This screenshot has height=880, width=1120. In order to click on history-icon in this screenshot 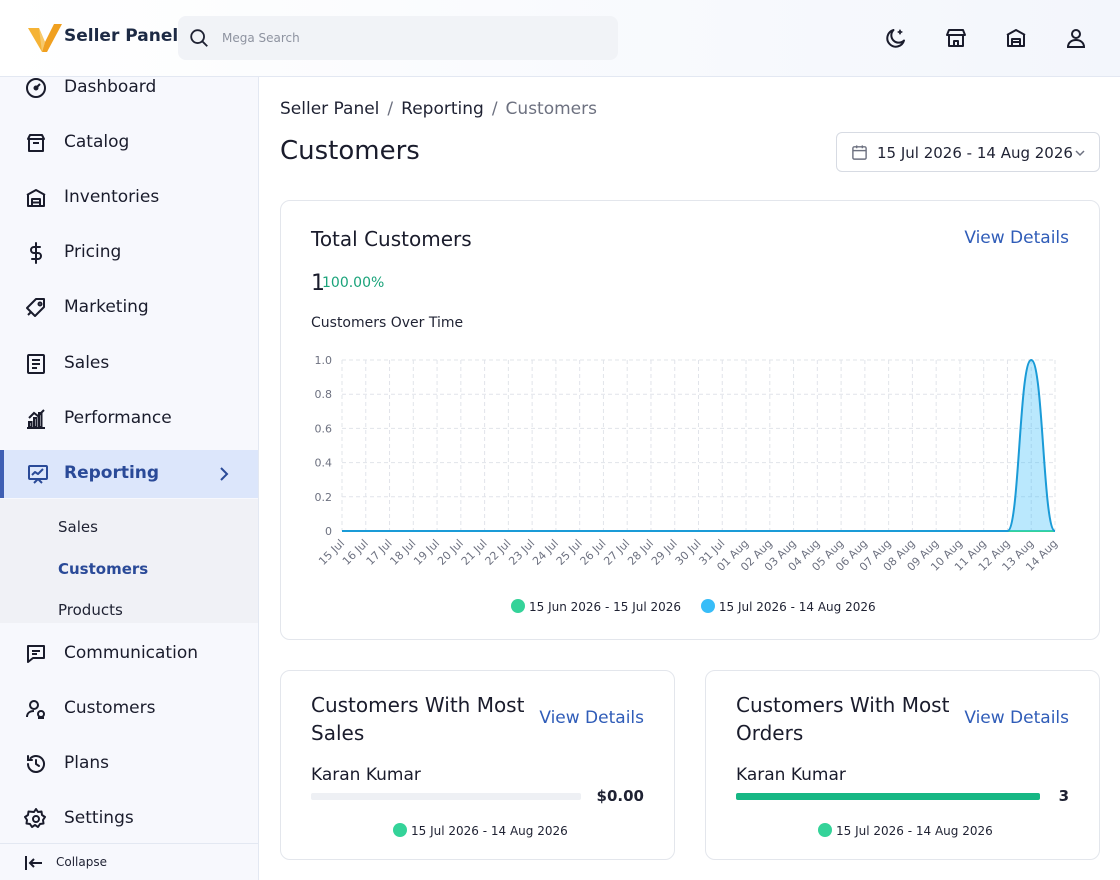, I will do `click(36, 764)`.